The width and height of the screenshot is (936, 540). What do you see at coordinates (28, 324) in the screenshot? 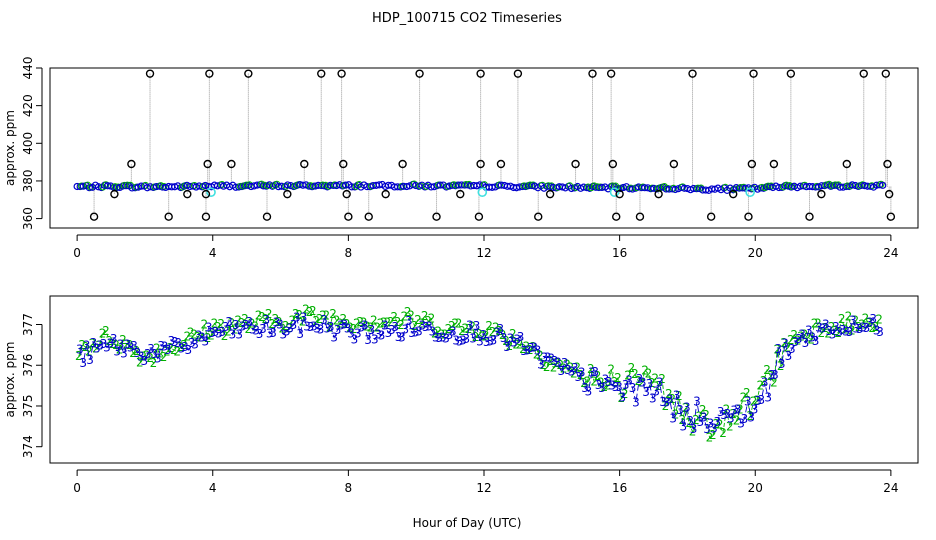
I see `bottom-y-tick-label: 377` at bounding box center [28, 324].